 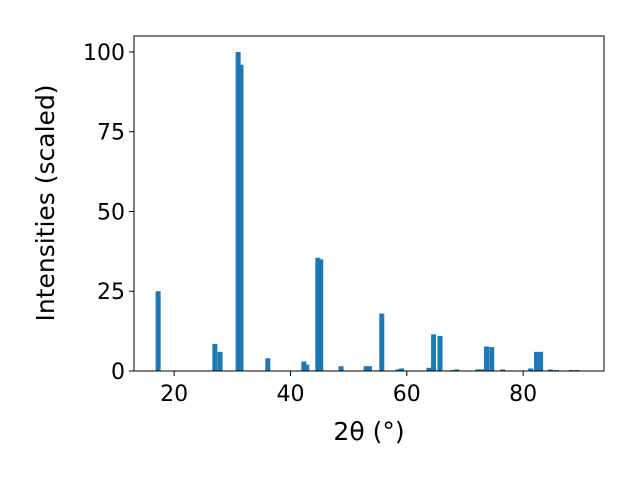 What do you see at coordinates (111, 133) in the screenshot?
I see `y-tick-label: 75` at bounding box center [111, 133].